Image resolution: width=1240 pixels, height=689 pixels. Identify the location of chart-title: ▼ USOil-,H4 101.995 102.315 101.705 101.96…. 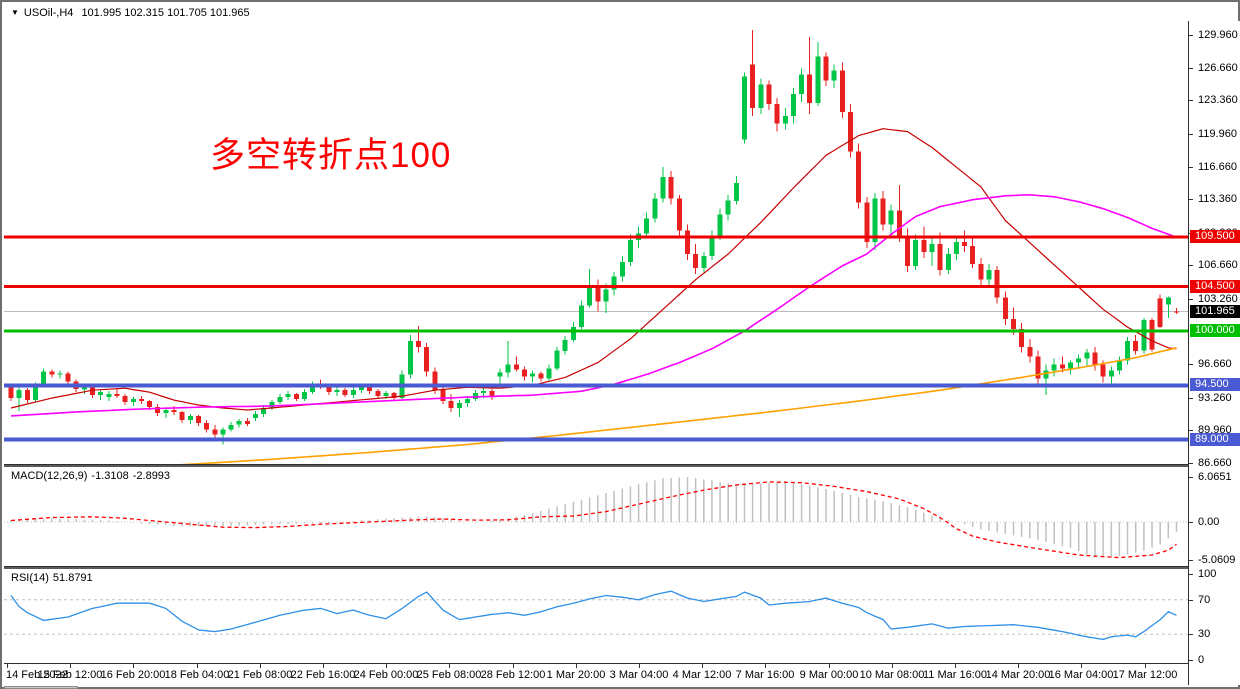
(596, 12).